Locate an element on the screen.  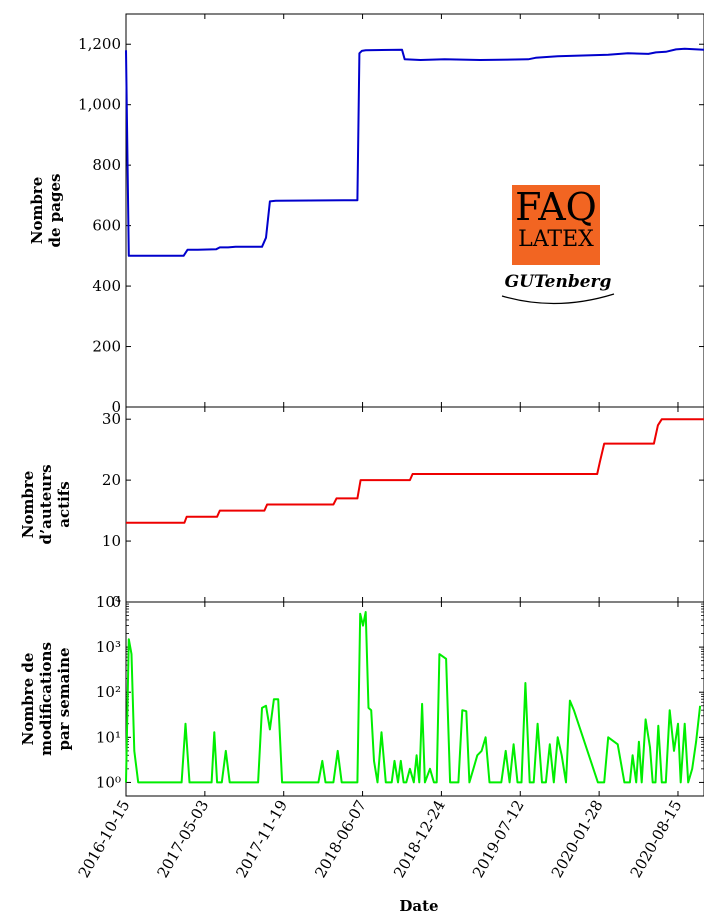
y-axis-label-line: modifications is located at coordinates (46, 699).